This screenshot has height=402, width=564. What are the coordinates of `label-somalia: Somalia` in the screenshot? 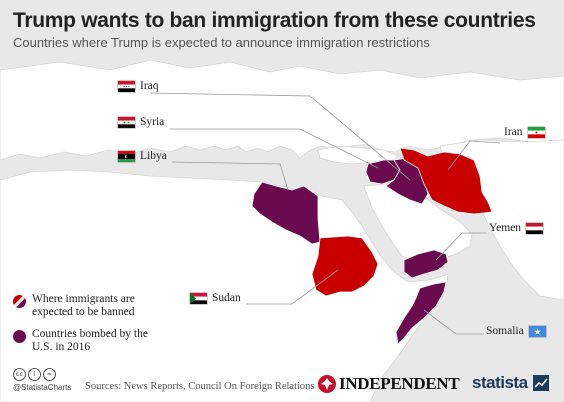 It's located at (516, 331).